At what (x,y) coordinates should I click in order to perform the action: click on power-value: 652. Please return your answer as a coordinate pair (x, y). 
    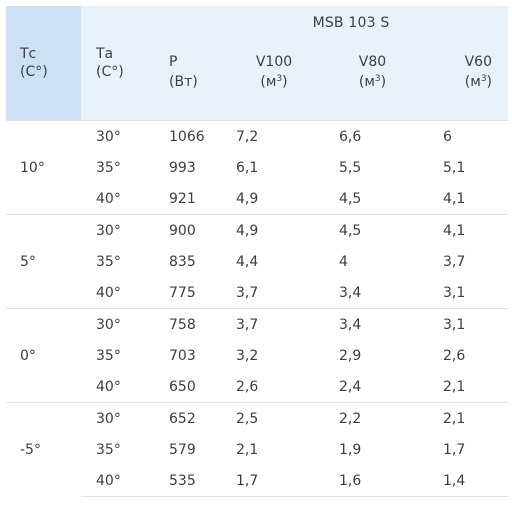
    Looking at the image, I should click on (189, 418).